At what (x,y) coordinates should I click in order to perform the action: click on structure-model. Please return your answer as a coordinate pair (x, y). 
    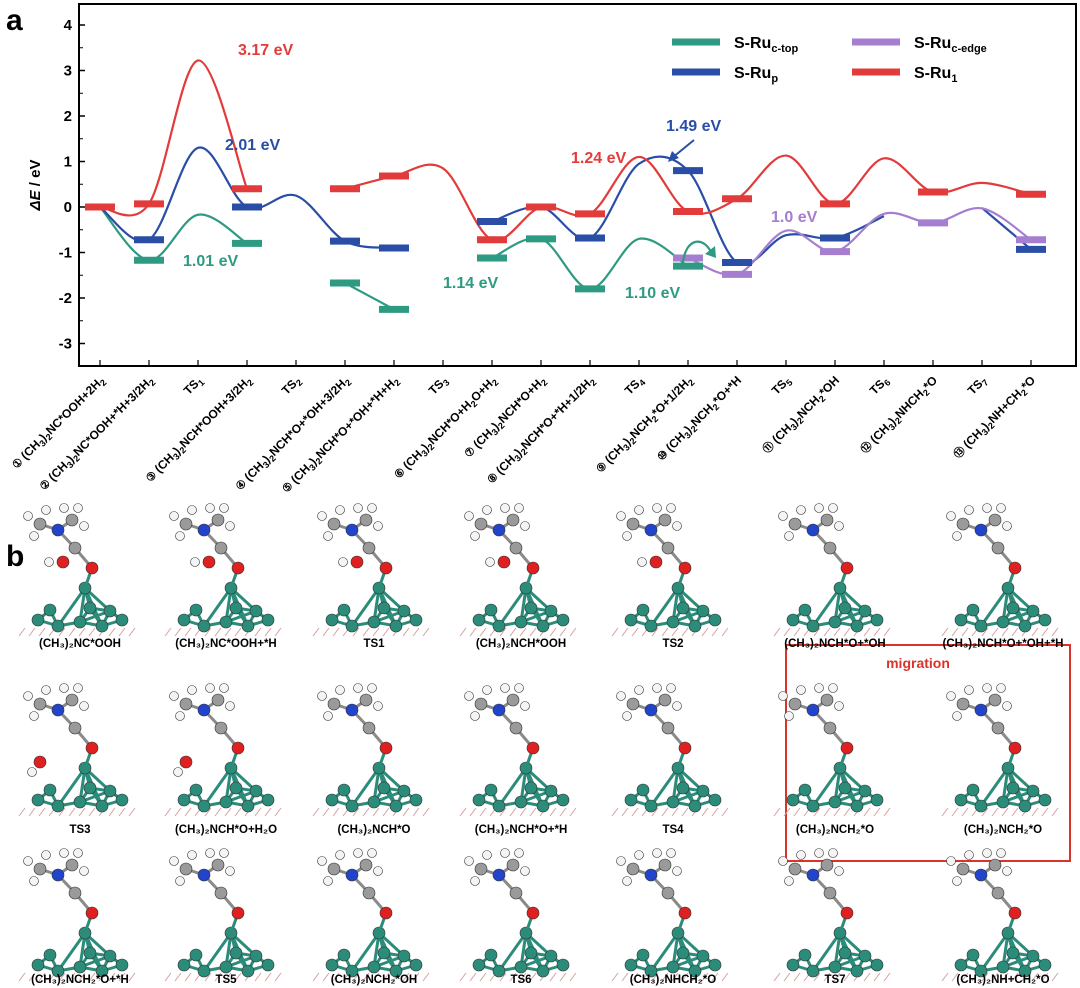
    Looking at the image, I should click on (77, 750).